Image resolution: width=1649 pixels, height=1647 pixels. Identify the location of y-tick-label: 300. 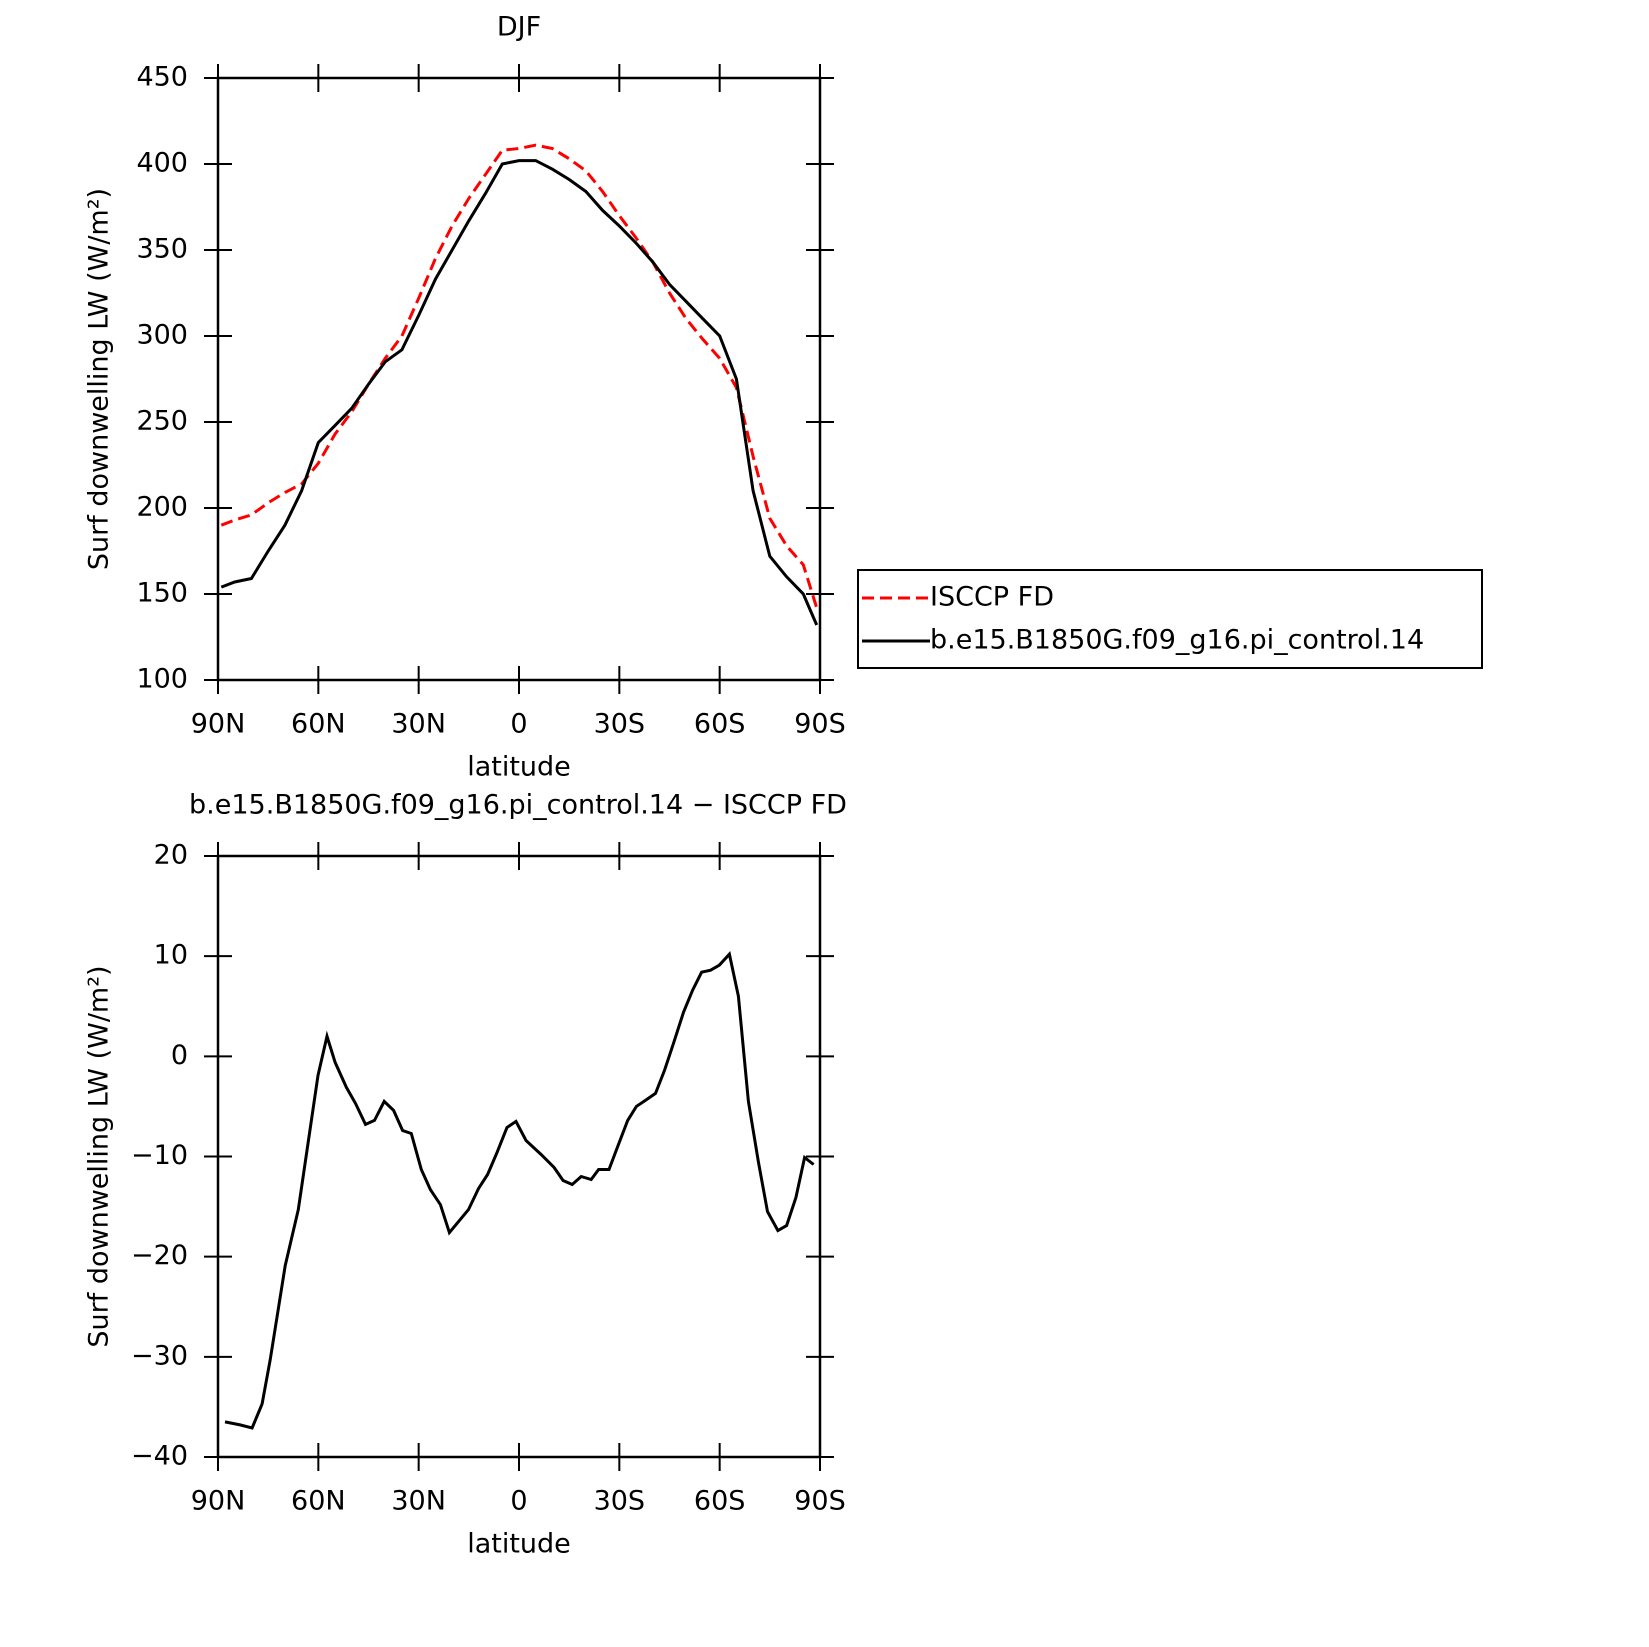
(162, 335).